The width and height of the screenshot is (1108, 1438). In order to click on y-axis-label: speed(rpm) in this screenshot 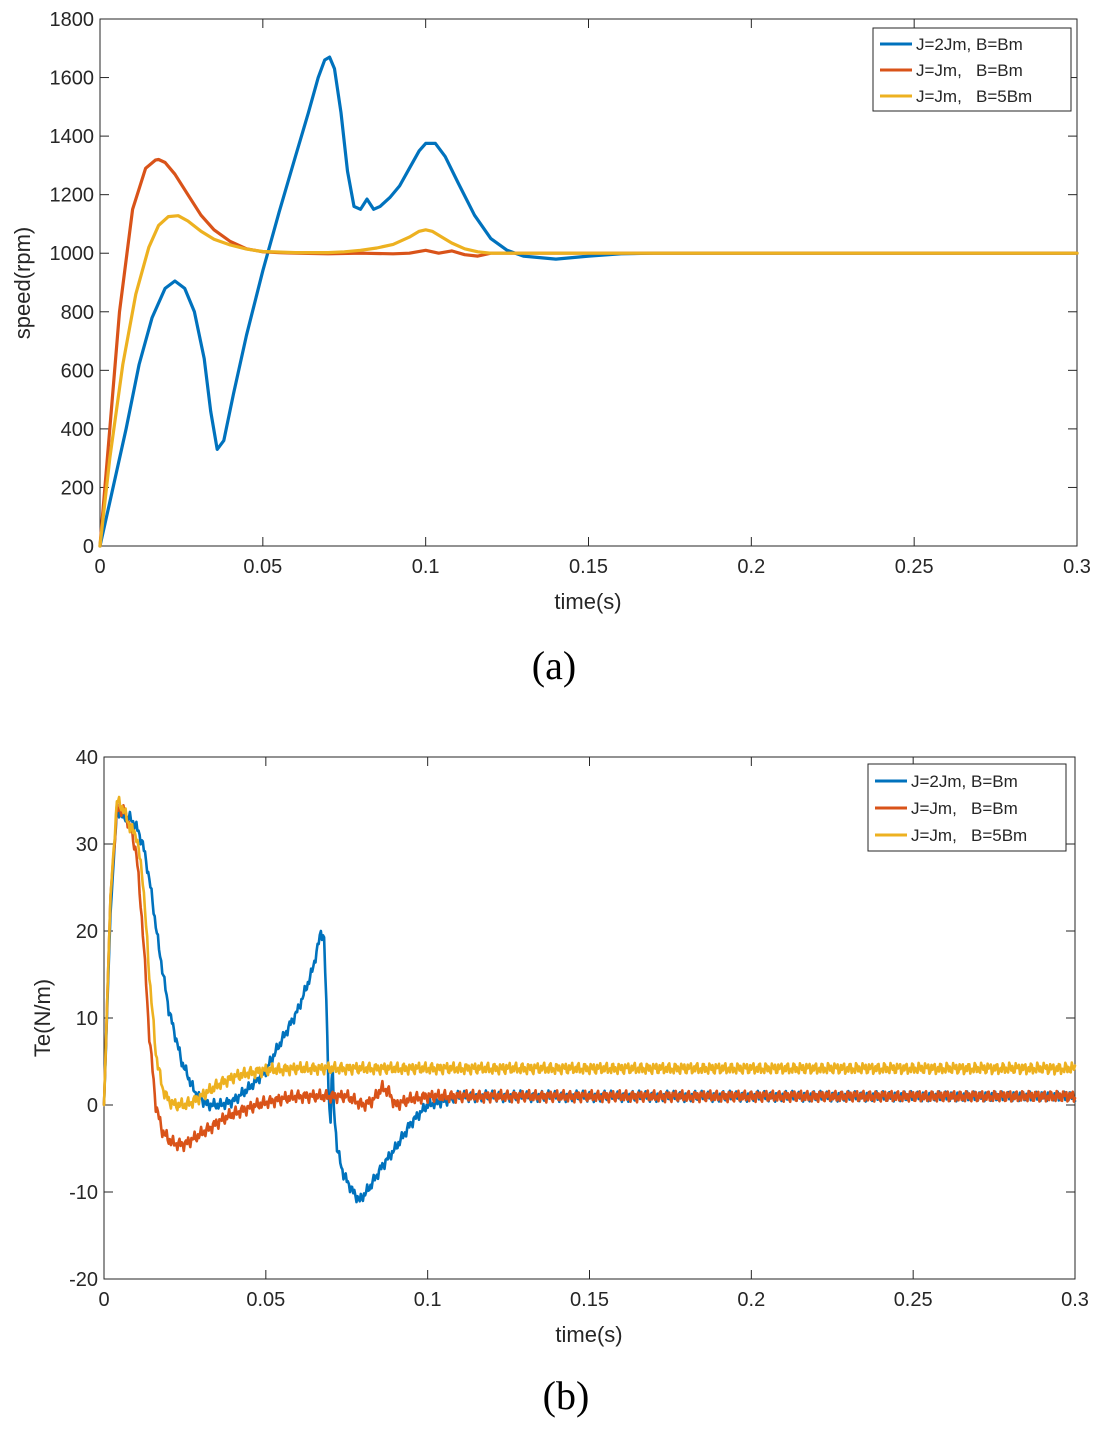, I will do `click(22, 283)`.